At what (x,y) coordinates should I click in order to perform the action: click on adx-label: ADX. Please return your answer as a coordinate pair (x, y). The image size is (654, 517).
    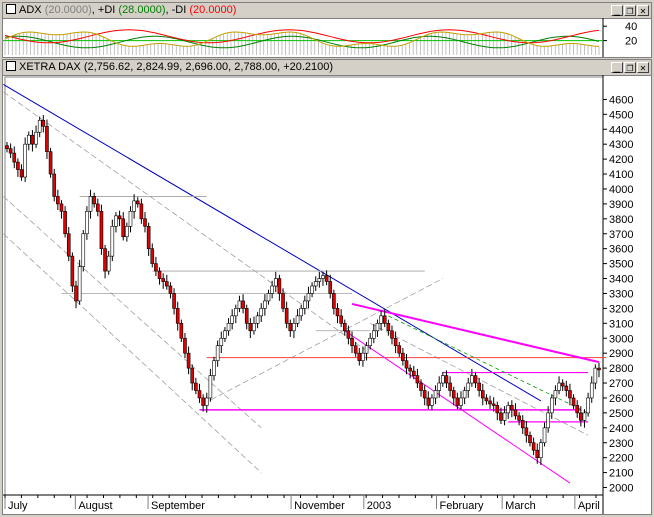
    Looking at the image, I should click on (30, 10).